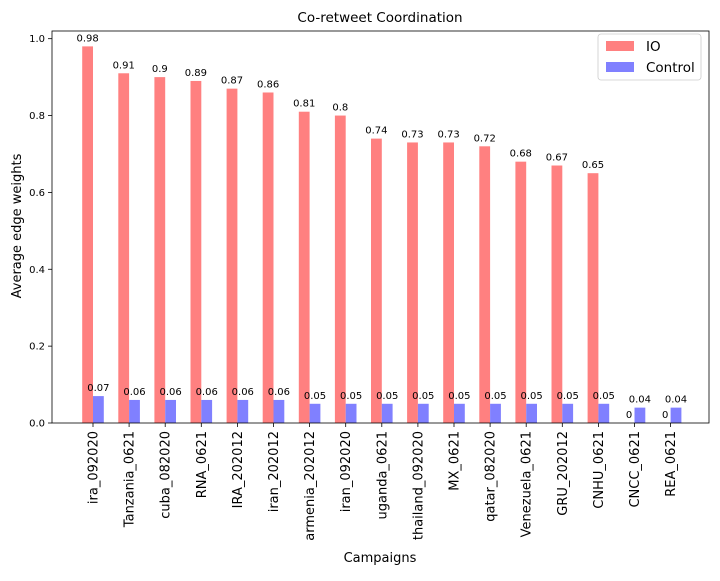 The width and height of the screenshot is (720, 581). I want to click on x-tick-label: iran_202012, so click(274, 471).